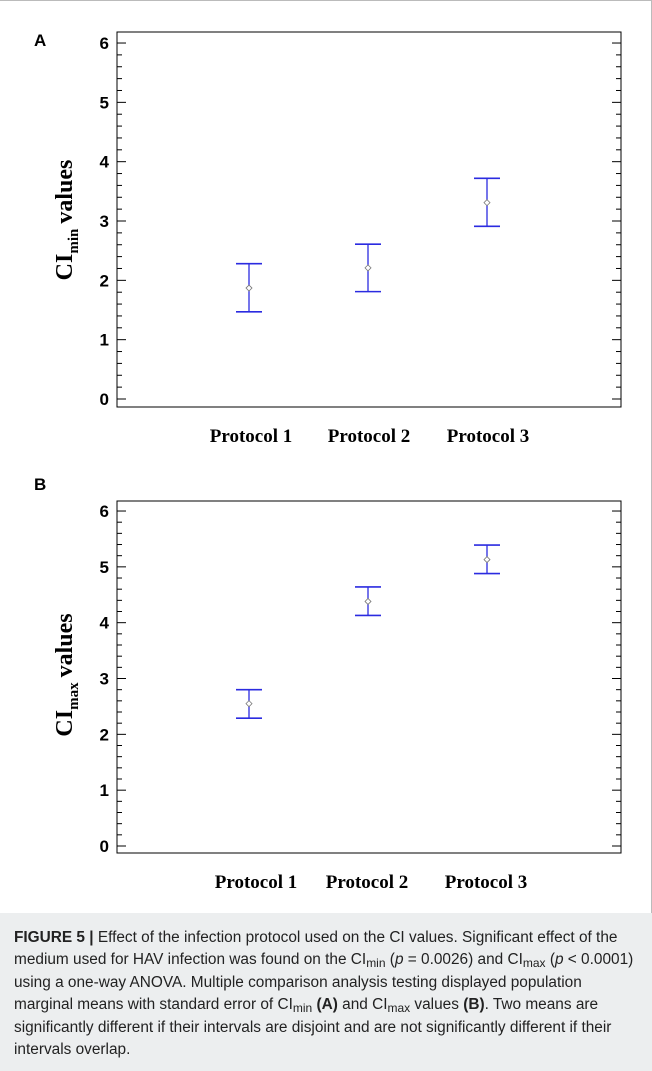 This screenshot has width=652, height=1071. I want to click on panel-a-x-label-protocol-3: Protocol 3, so click(488, 436).